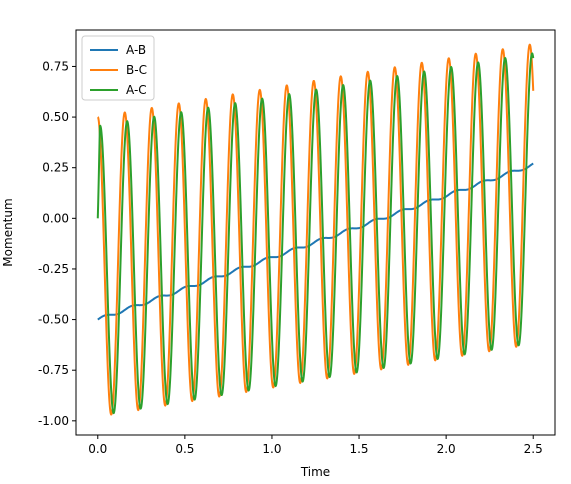 Image resolution: width=571 pixels, height=484 pixels. I want to click on y-axis-label: Momentum, so click(8, 232).